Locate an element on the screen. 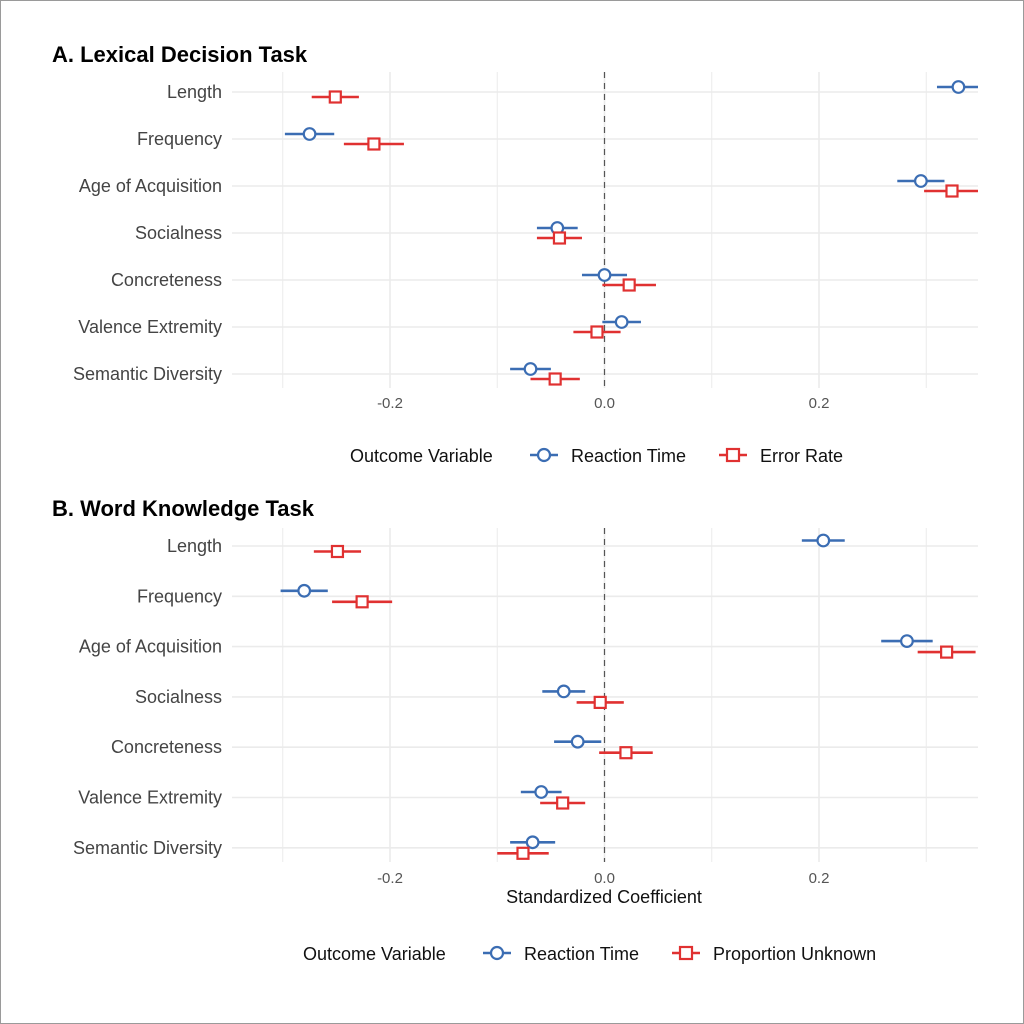  point-proportion-unknown-frequency is located at coordinates (362, 602).